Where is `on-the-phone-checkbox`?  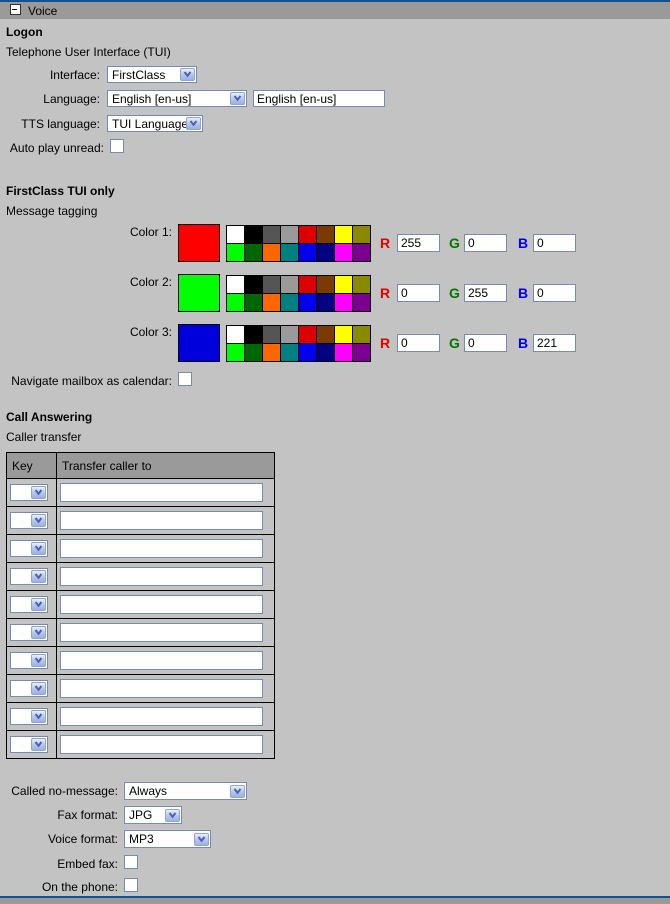 on-the-phone-checkbox is located at coordinates (131, 885).